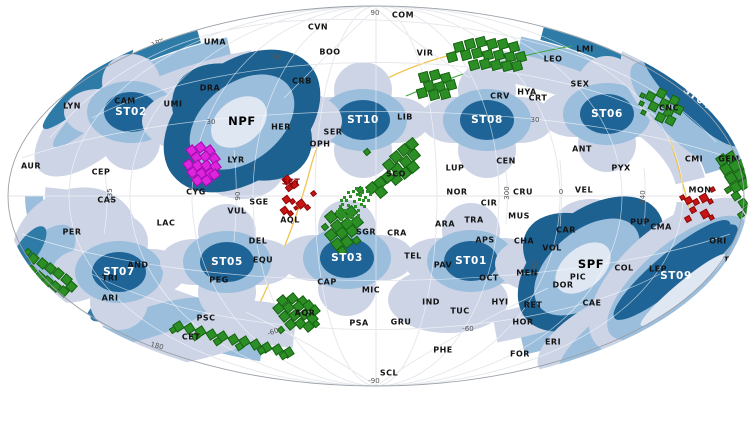 This screenshot has height=421, width=750. I want to click on constellation-label-vir: VIR, so click(425, 53).